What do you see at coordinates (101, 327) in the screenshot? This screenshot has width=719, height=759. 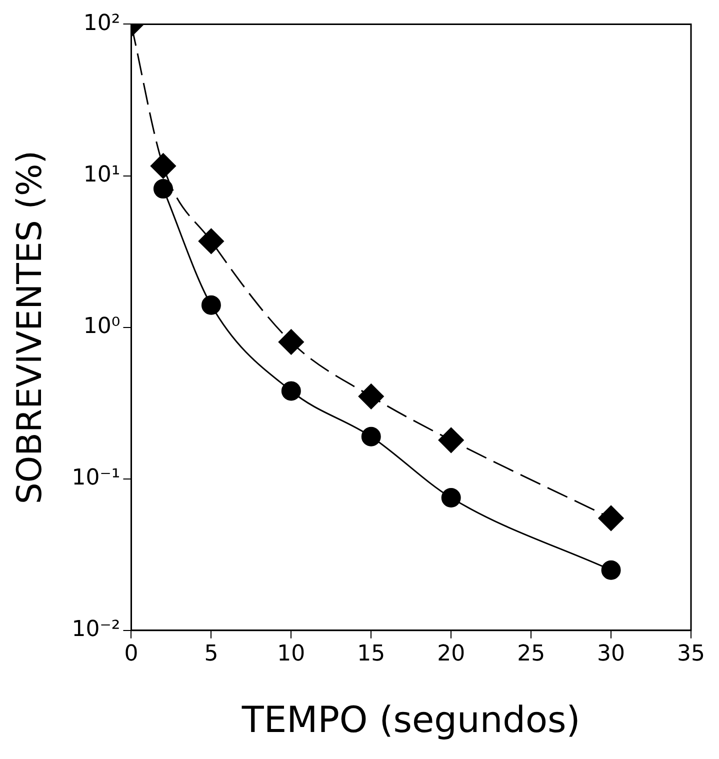 I see `y-tick-label: 10⁰` at bounding box center [101, 327].